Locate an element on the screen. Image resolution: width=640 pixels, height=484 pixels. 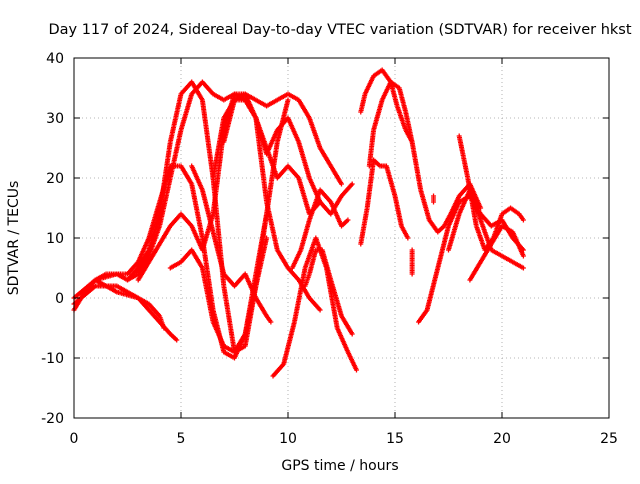
series-arc-v is located at coordinates (434, 199).